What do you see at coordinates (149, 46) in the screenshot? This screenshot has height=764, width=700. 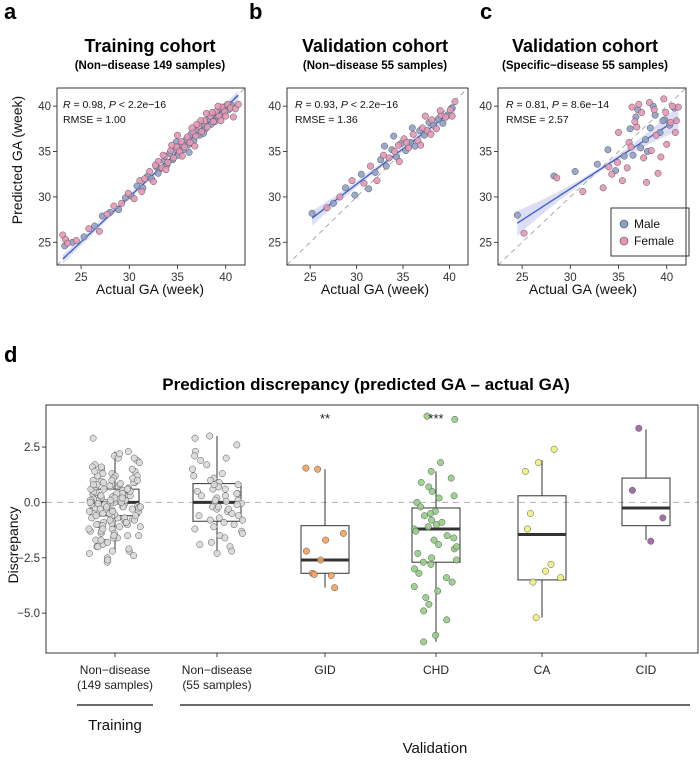 I see `panel-a-title: Training cohort` at bounding box center [149, 46].